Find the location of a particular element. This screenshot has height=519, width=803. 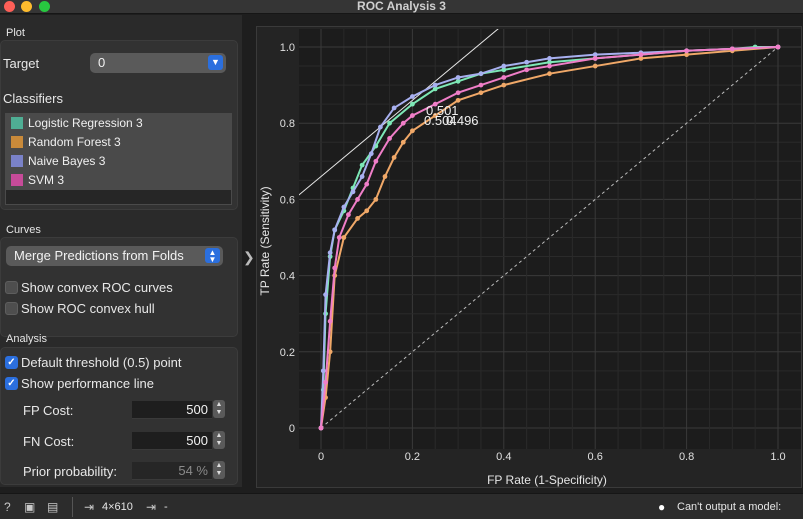

x-tick-label: 0.6 is located at coordinates (595, 457).